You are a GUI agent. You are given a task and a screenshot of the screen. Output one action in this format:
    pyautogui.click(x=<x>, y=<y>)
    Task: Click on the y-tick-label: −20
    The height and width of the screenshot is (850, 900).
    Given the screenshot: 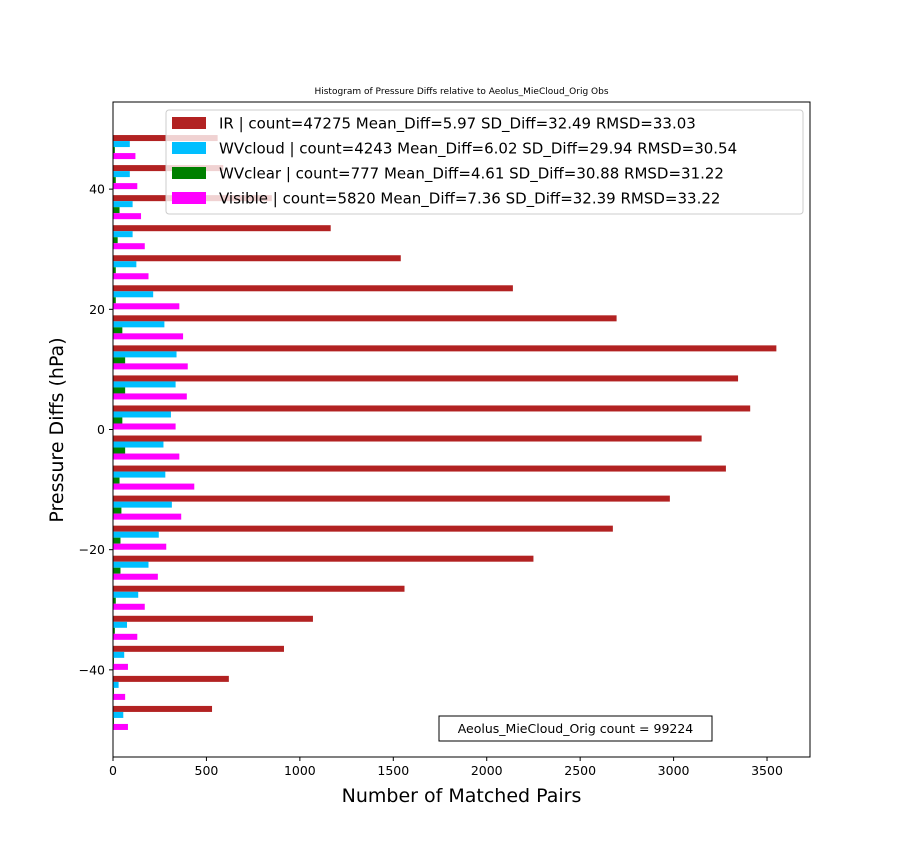 What is the action you would take?
    pyautogui.click(x=92, y=549)
    